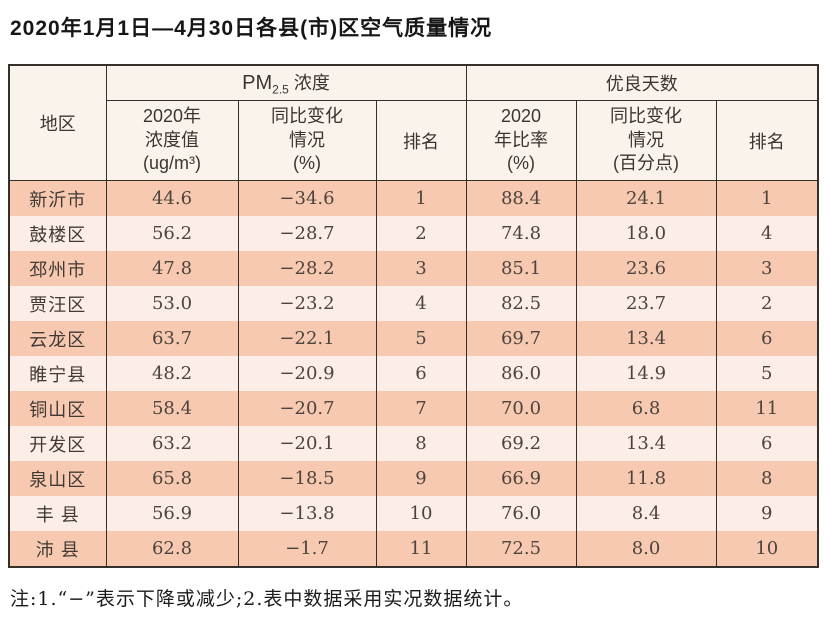 This screenshot has width=825, height=620. I want to click on table-row: 邳州市 47.8 −28.2 3 85.1 23.6 3, so click(413, 268).